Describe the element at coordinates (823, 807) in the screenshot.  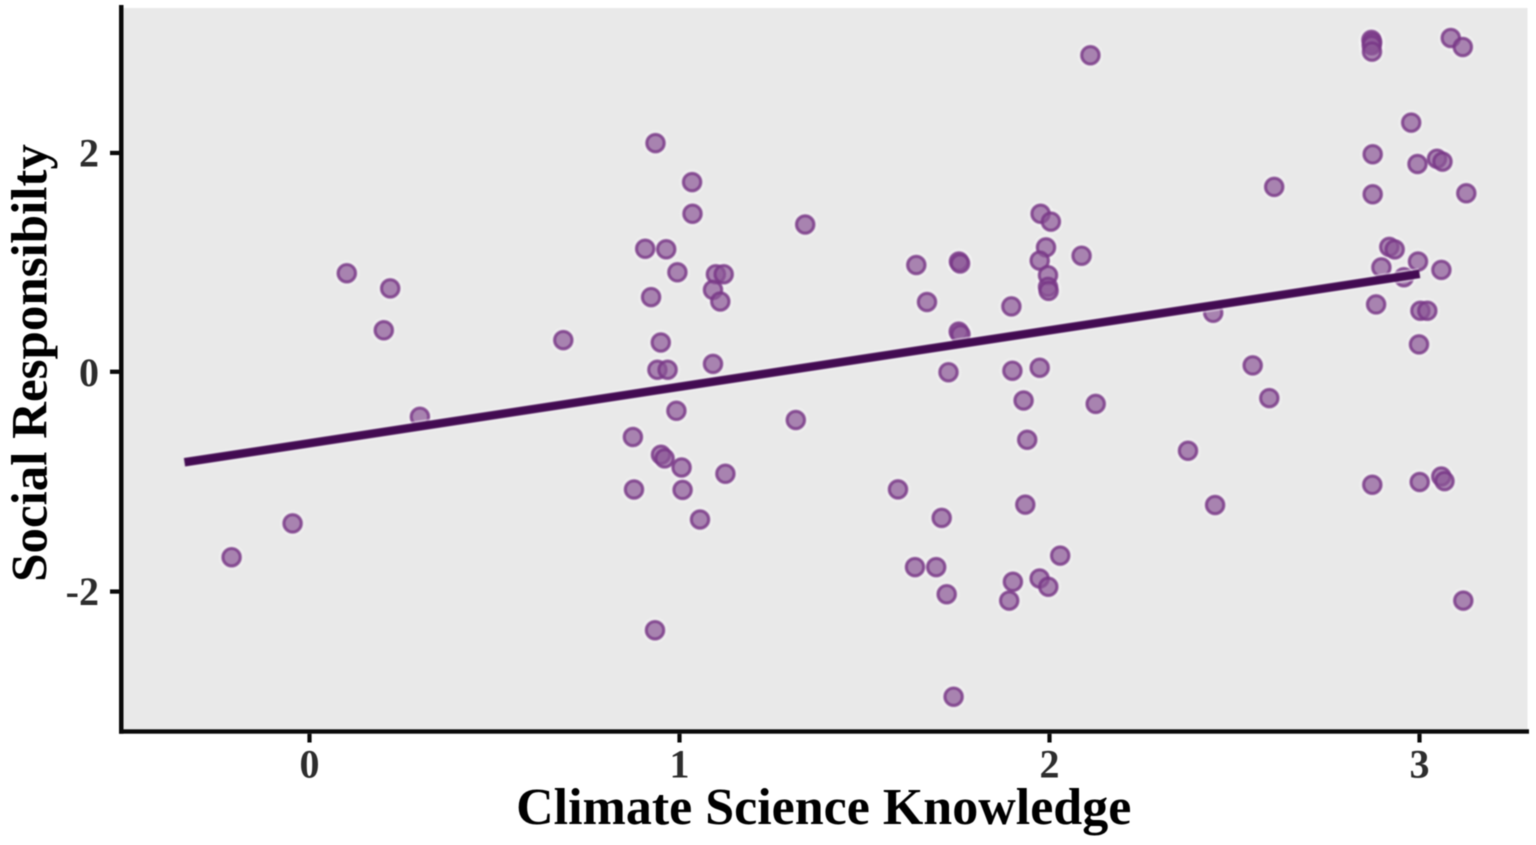
I see `svg-text: Climate Science Knowledge` at that location.